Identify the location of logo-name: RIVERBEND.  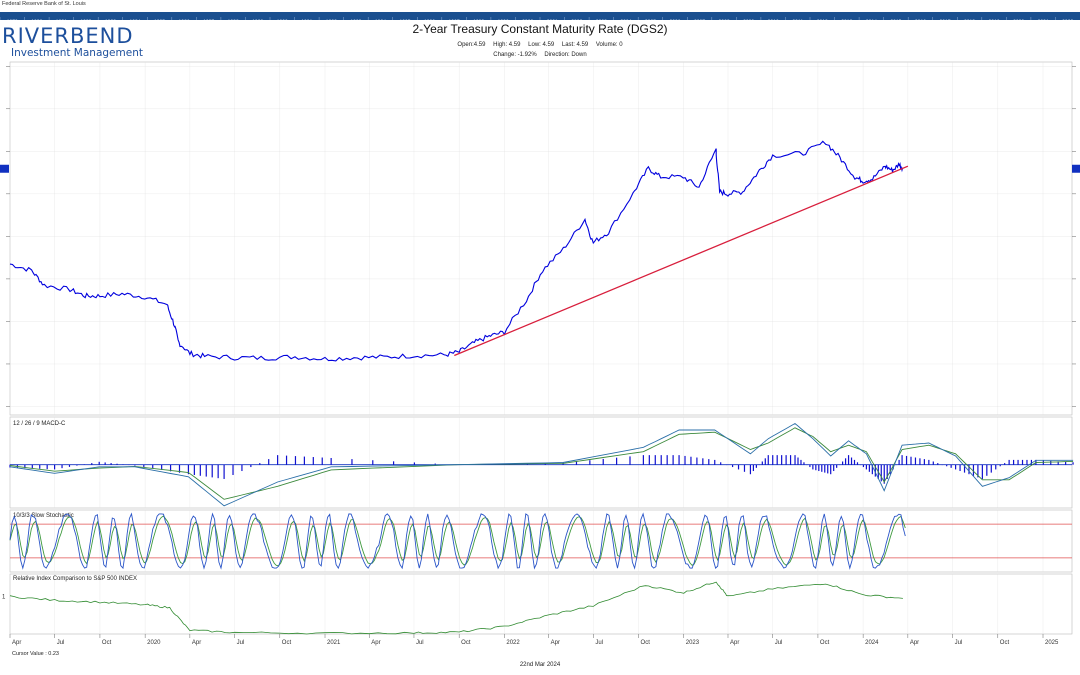
(68, 36).